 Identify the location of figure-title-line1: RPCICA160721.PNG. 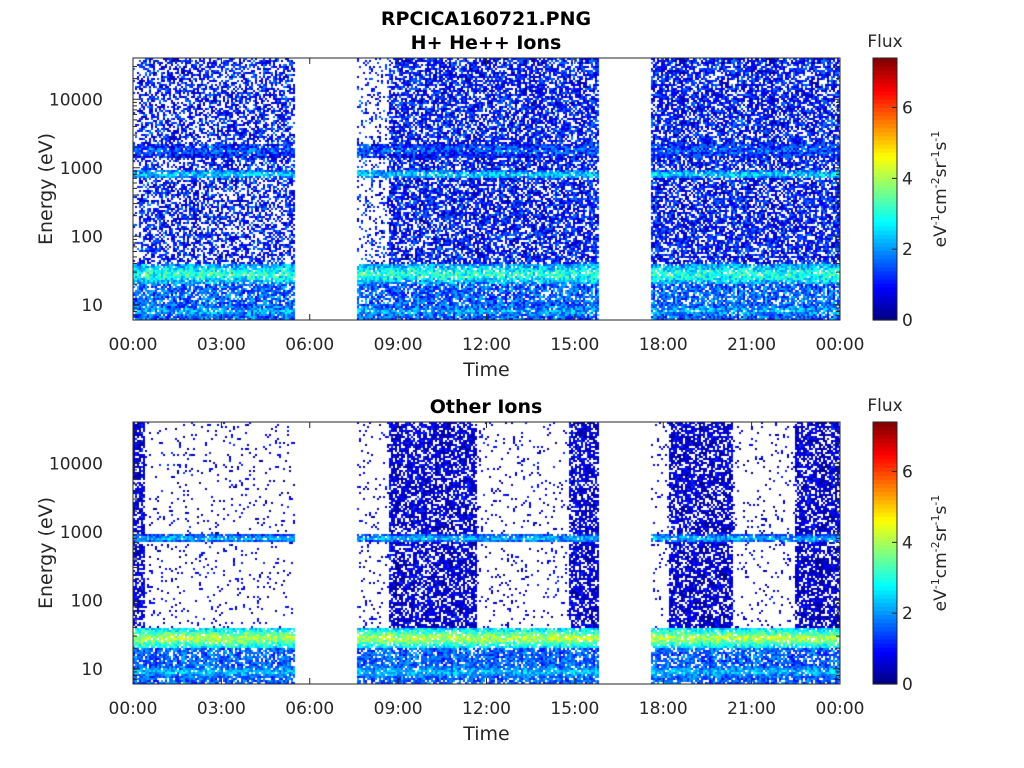
(486, 19).